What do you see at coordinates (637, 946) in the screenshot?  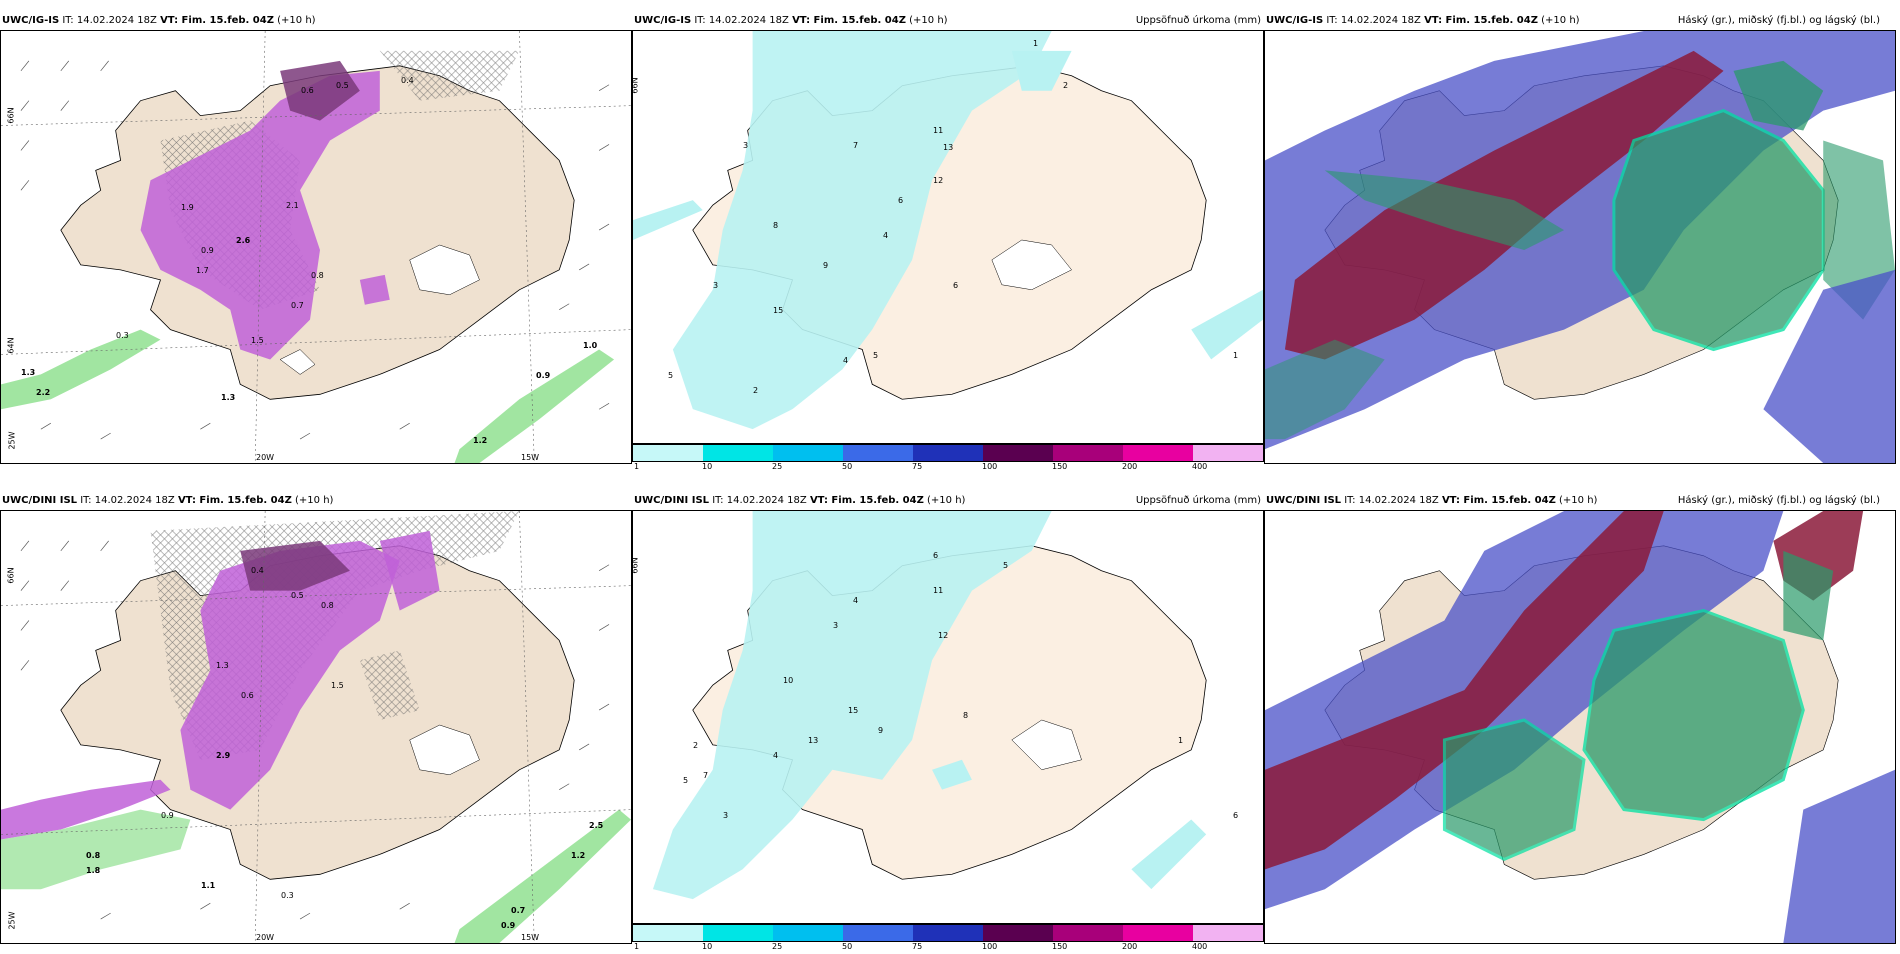 I see `colorbar-label: 1` at bounding box center [637, 946].